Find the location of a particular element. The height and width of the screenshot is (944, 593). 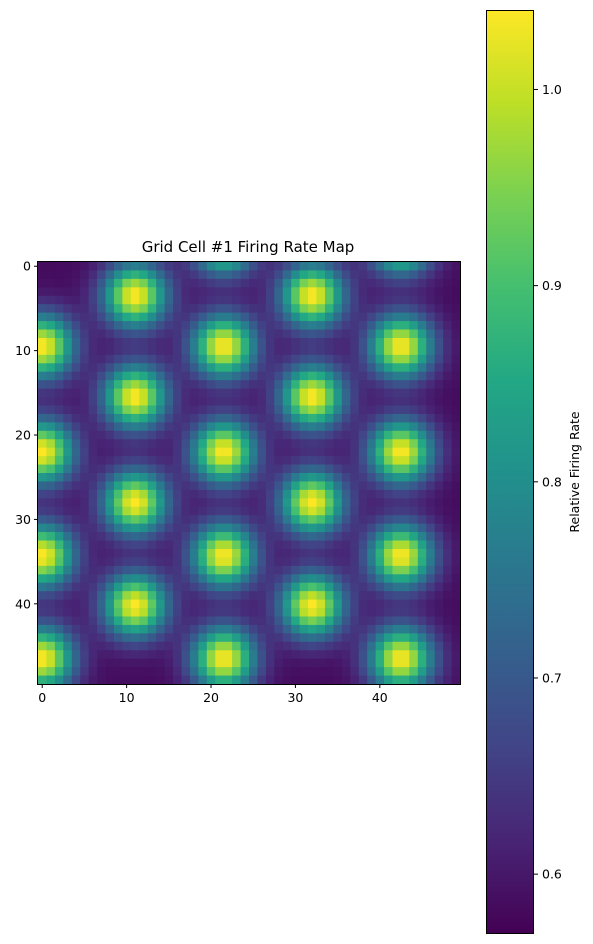

colorbar-tick-label: 0.8 is located at coordinates (552, 481).